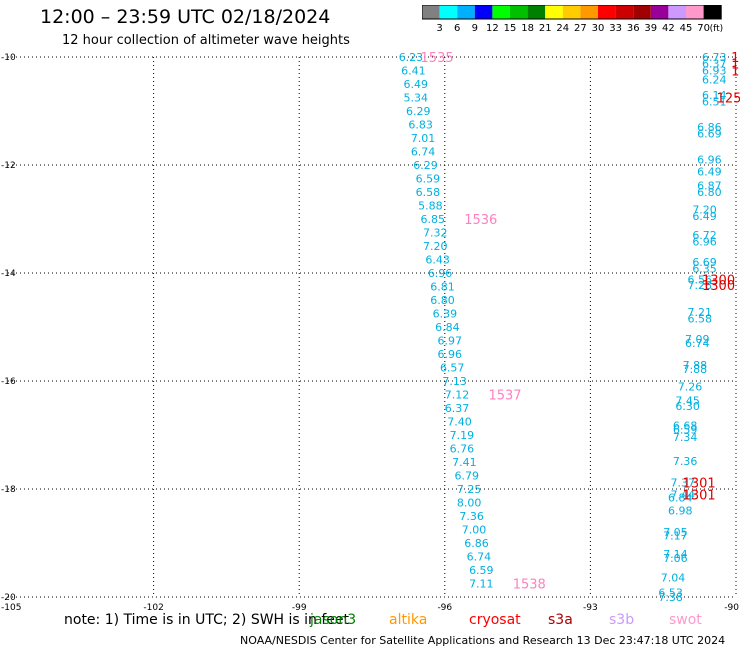 Image resolution: width=740 pixels, height=650 pixels. I want to click on wave-height-point: 7.40, so click(459, 422).